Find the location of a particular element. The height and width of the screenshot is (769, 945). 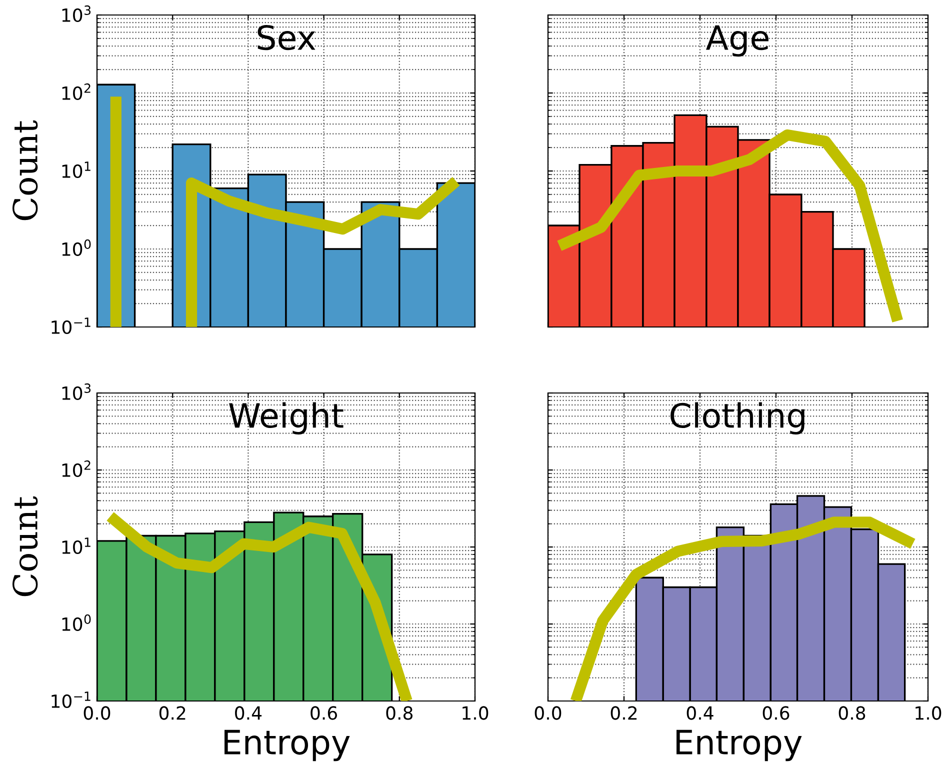

chart-title: Weight is located at coordinates (286, 418).